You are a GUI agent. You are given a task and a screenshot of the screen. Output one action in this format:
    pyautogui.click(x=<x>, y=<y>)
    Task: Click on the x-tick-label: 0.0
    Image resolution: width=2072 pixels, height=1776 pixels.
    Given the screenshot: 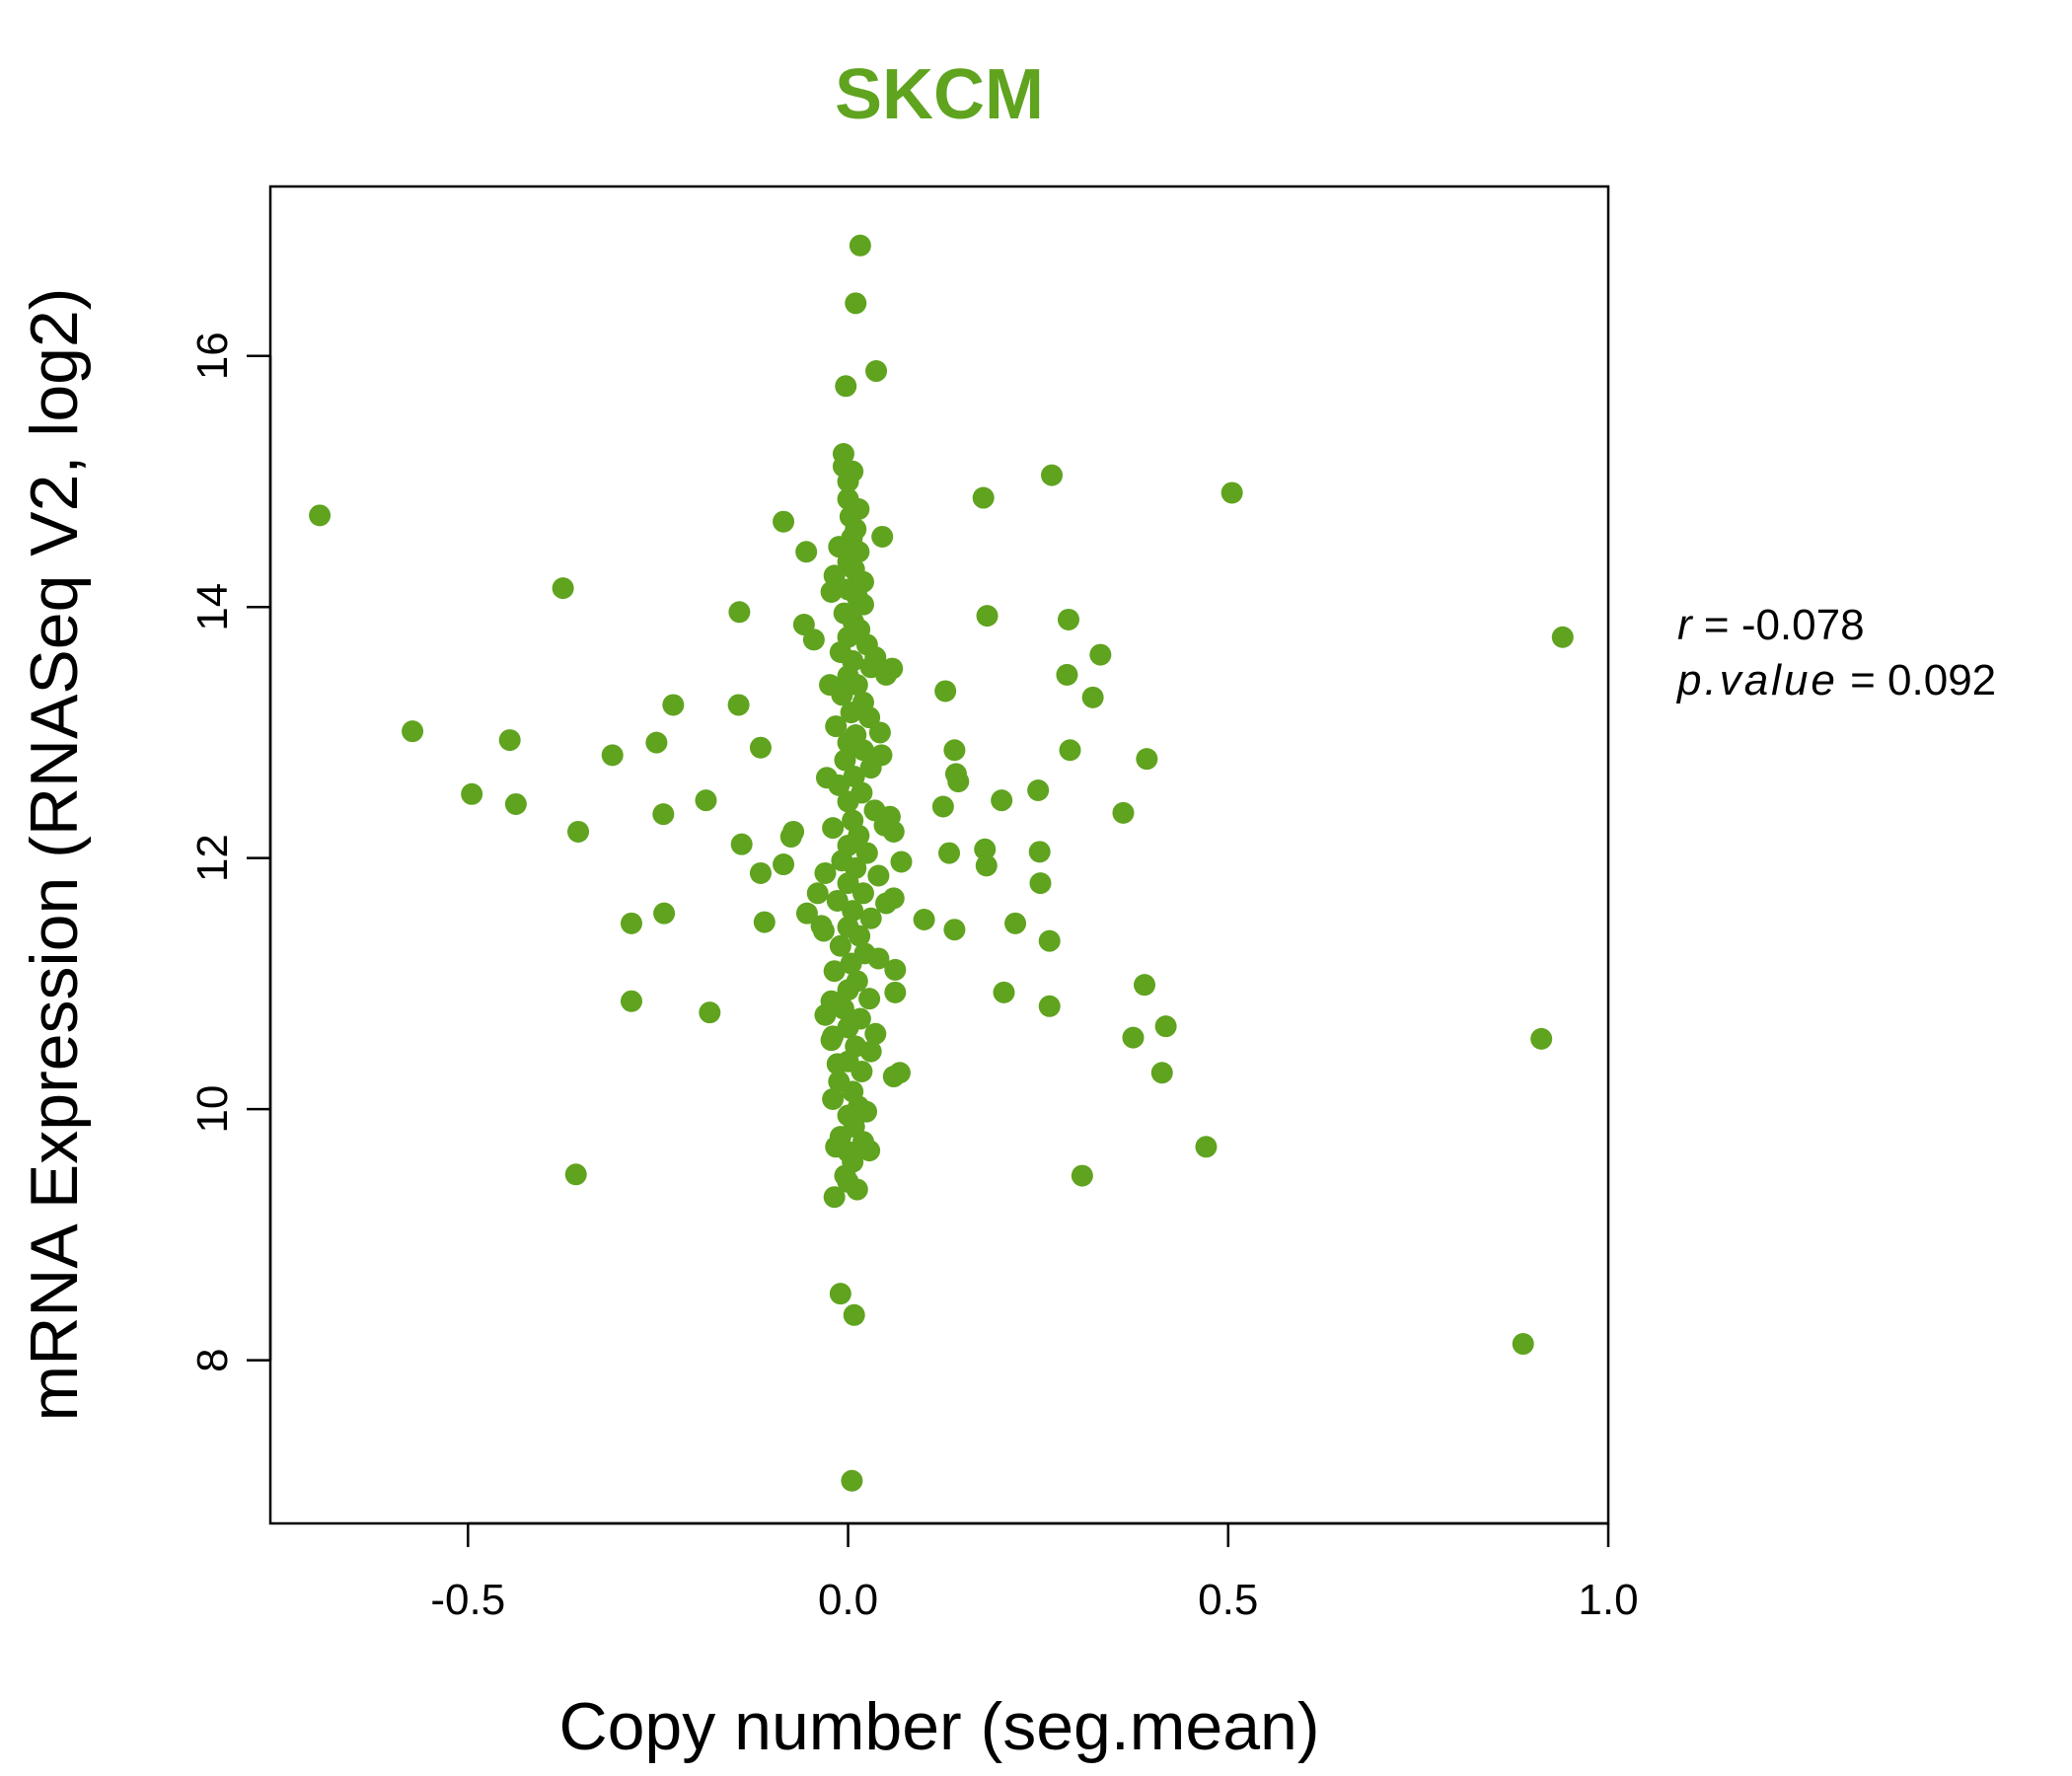 What is the action you would take?
    pyautogui.click(x=848, y=1600)
    